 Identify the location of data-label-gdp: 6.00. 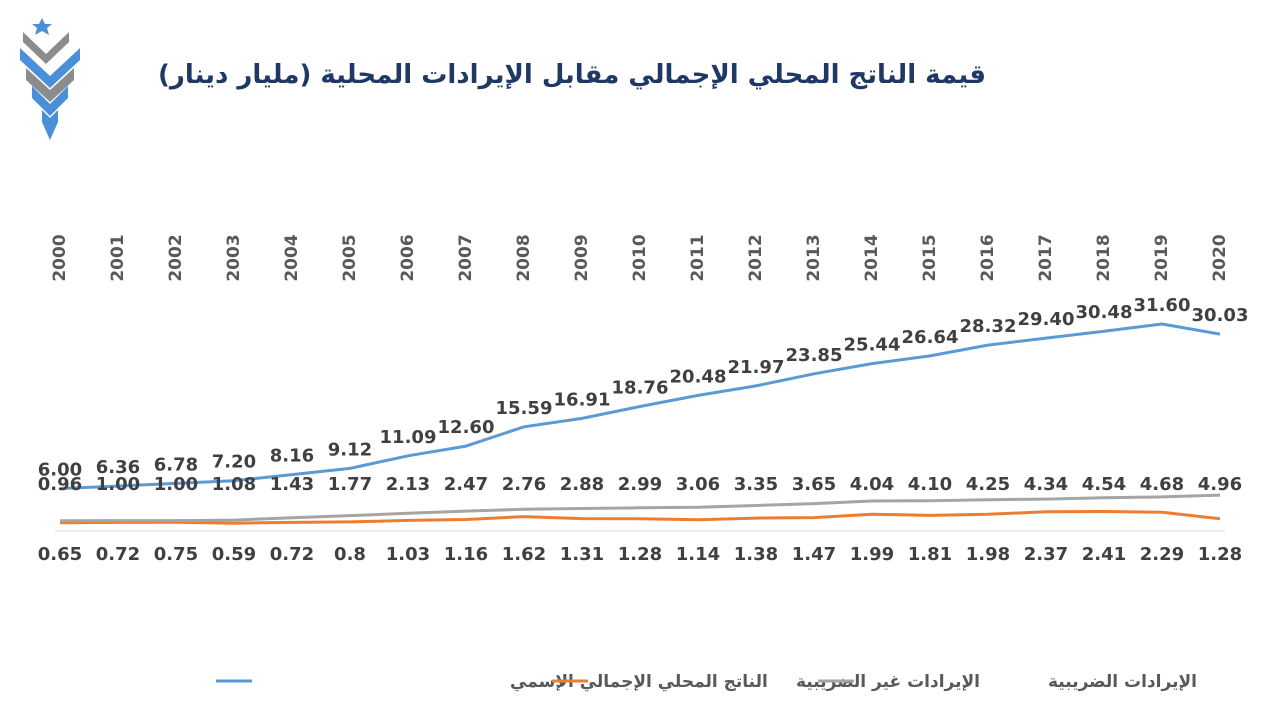
(60, 469).